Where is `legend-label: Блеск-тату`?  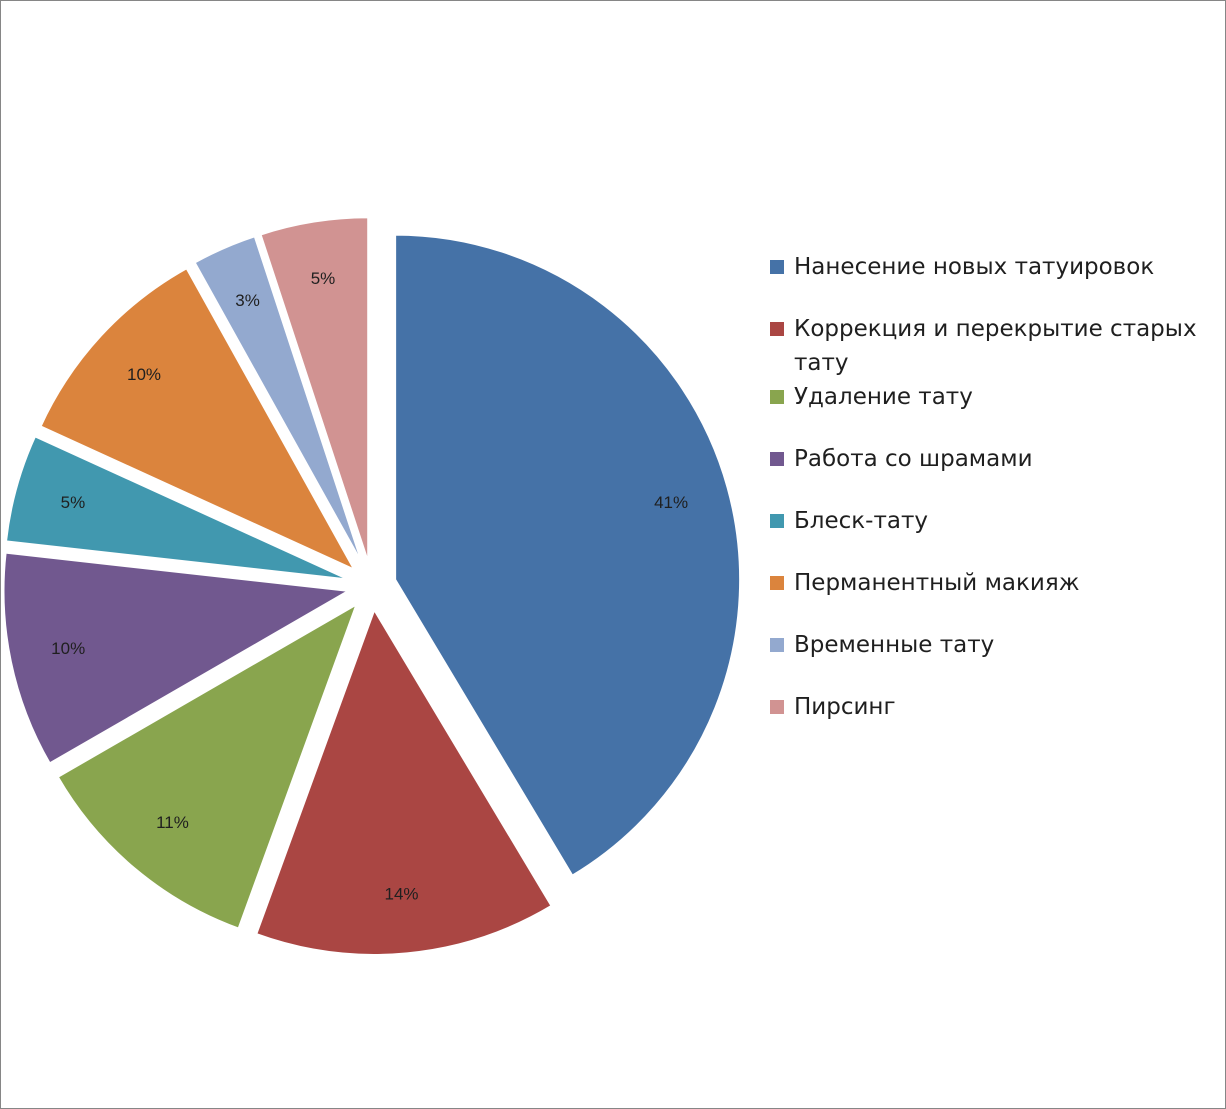 legend-label: Блеск-тату is located at coordinates (861, 521).